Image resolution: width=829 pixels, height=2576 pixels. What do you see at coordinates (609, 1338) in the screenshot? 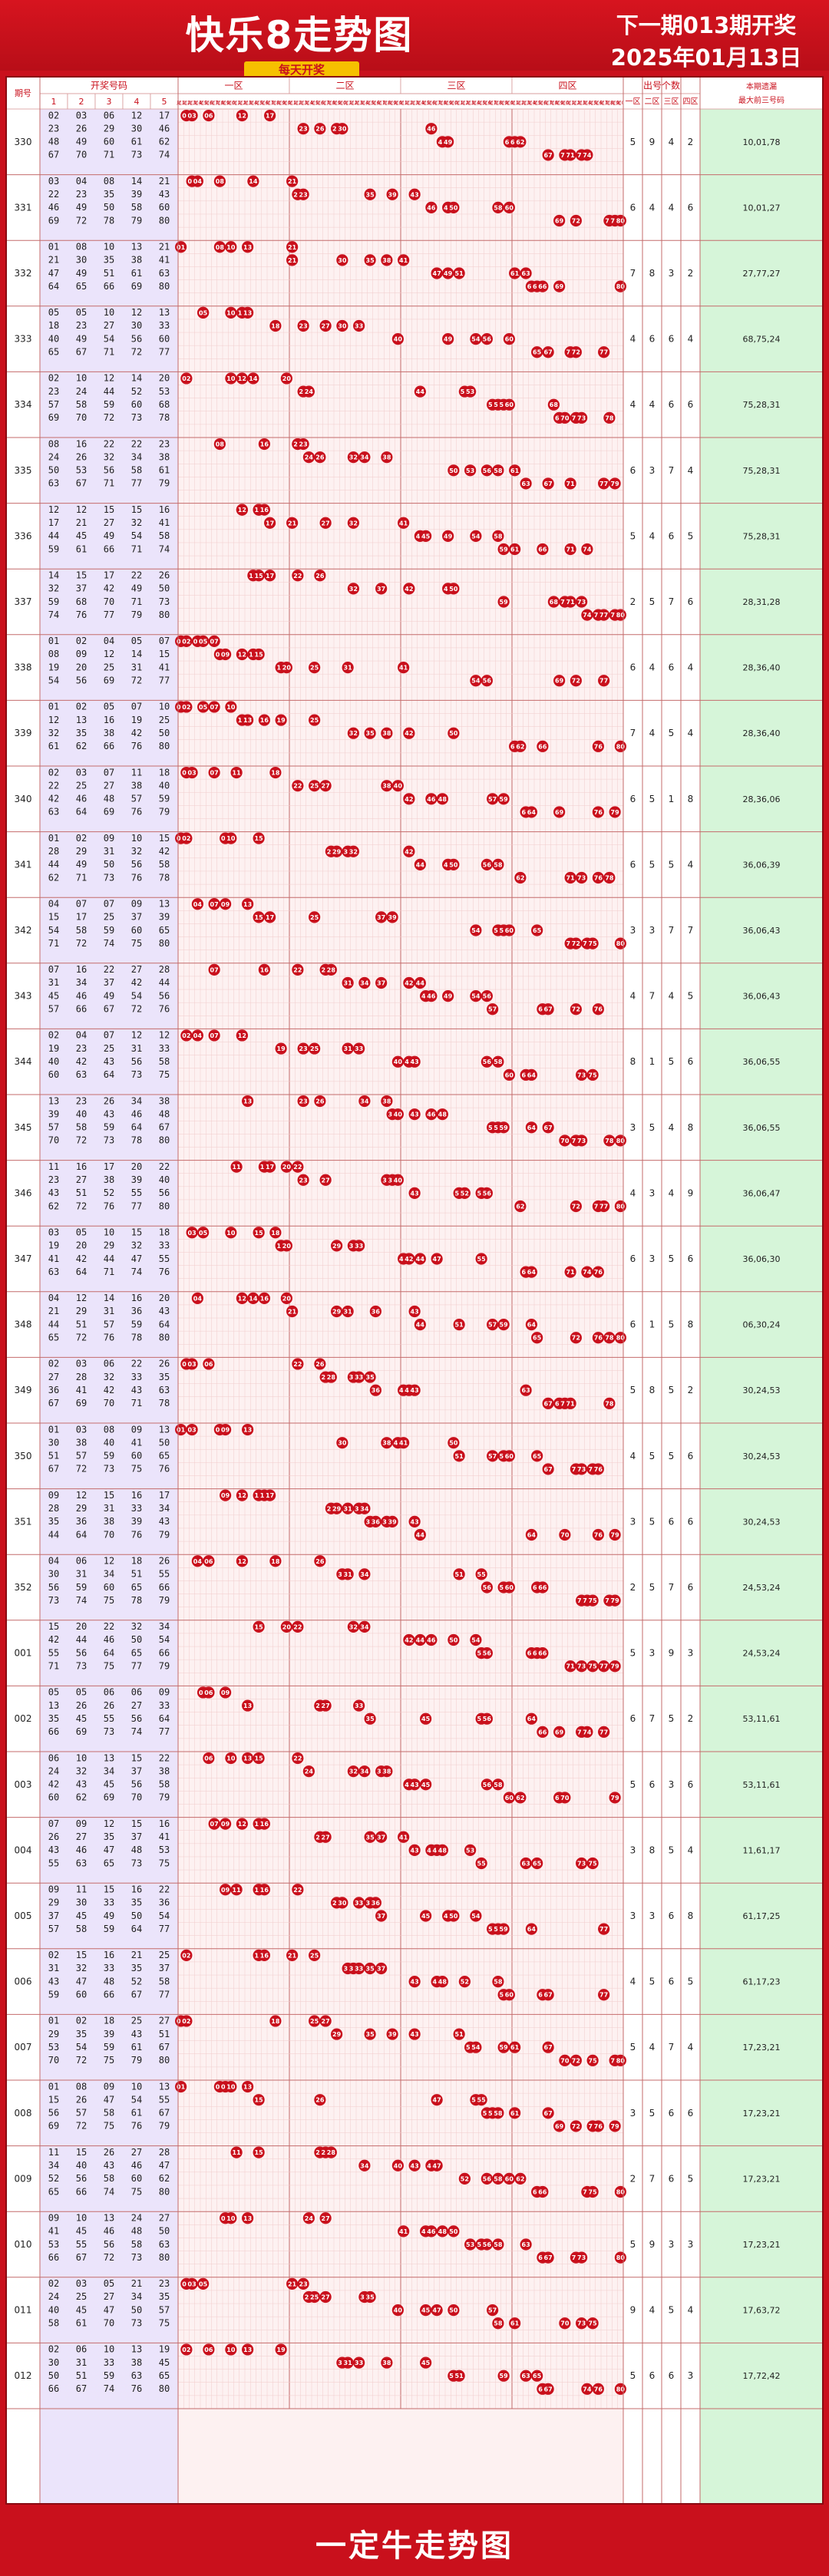
I see `hit-ball-label: 78` at bounding box center [609, 1338].